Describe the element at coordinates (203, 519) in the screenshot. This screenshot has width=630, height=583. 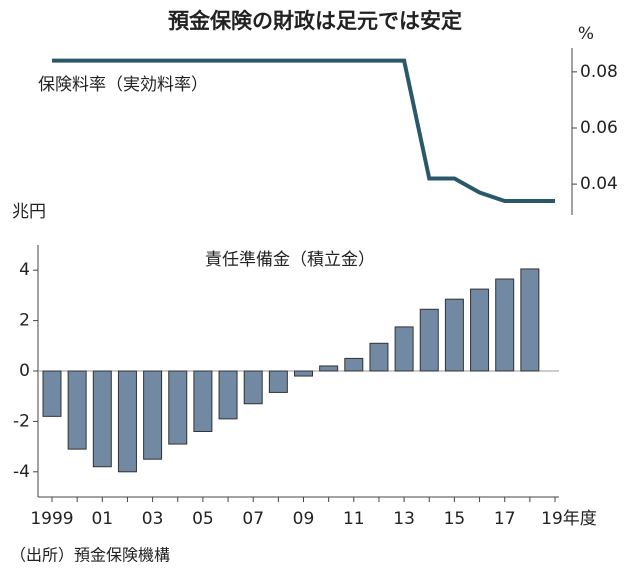
I see `x-tick-label: 05` at that location.